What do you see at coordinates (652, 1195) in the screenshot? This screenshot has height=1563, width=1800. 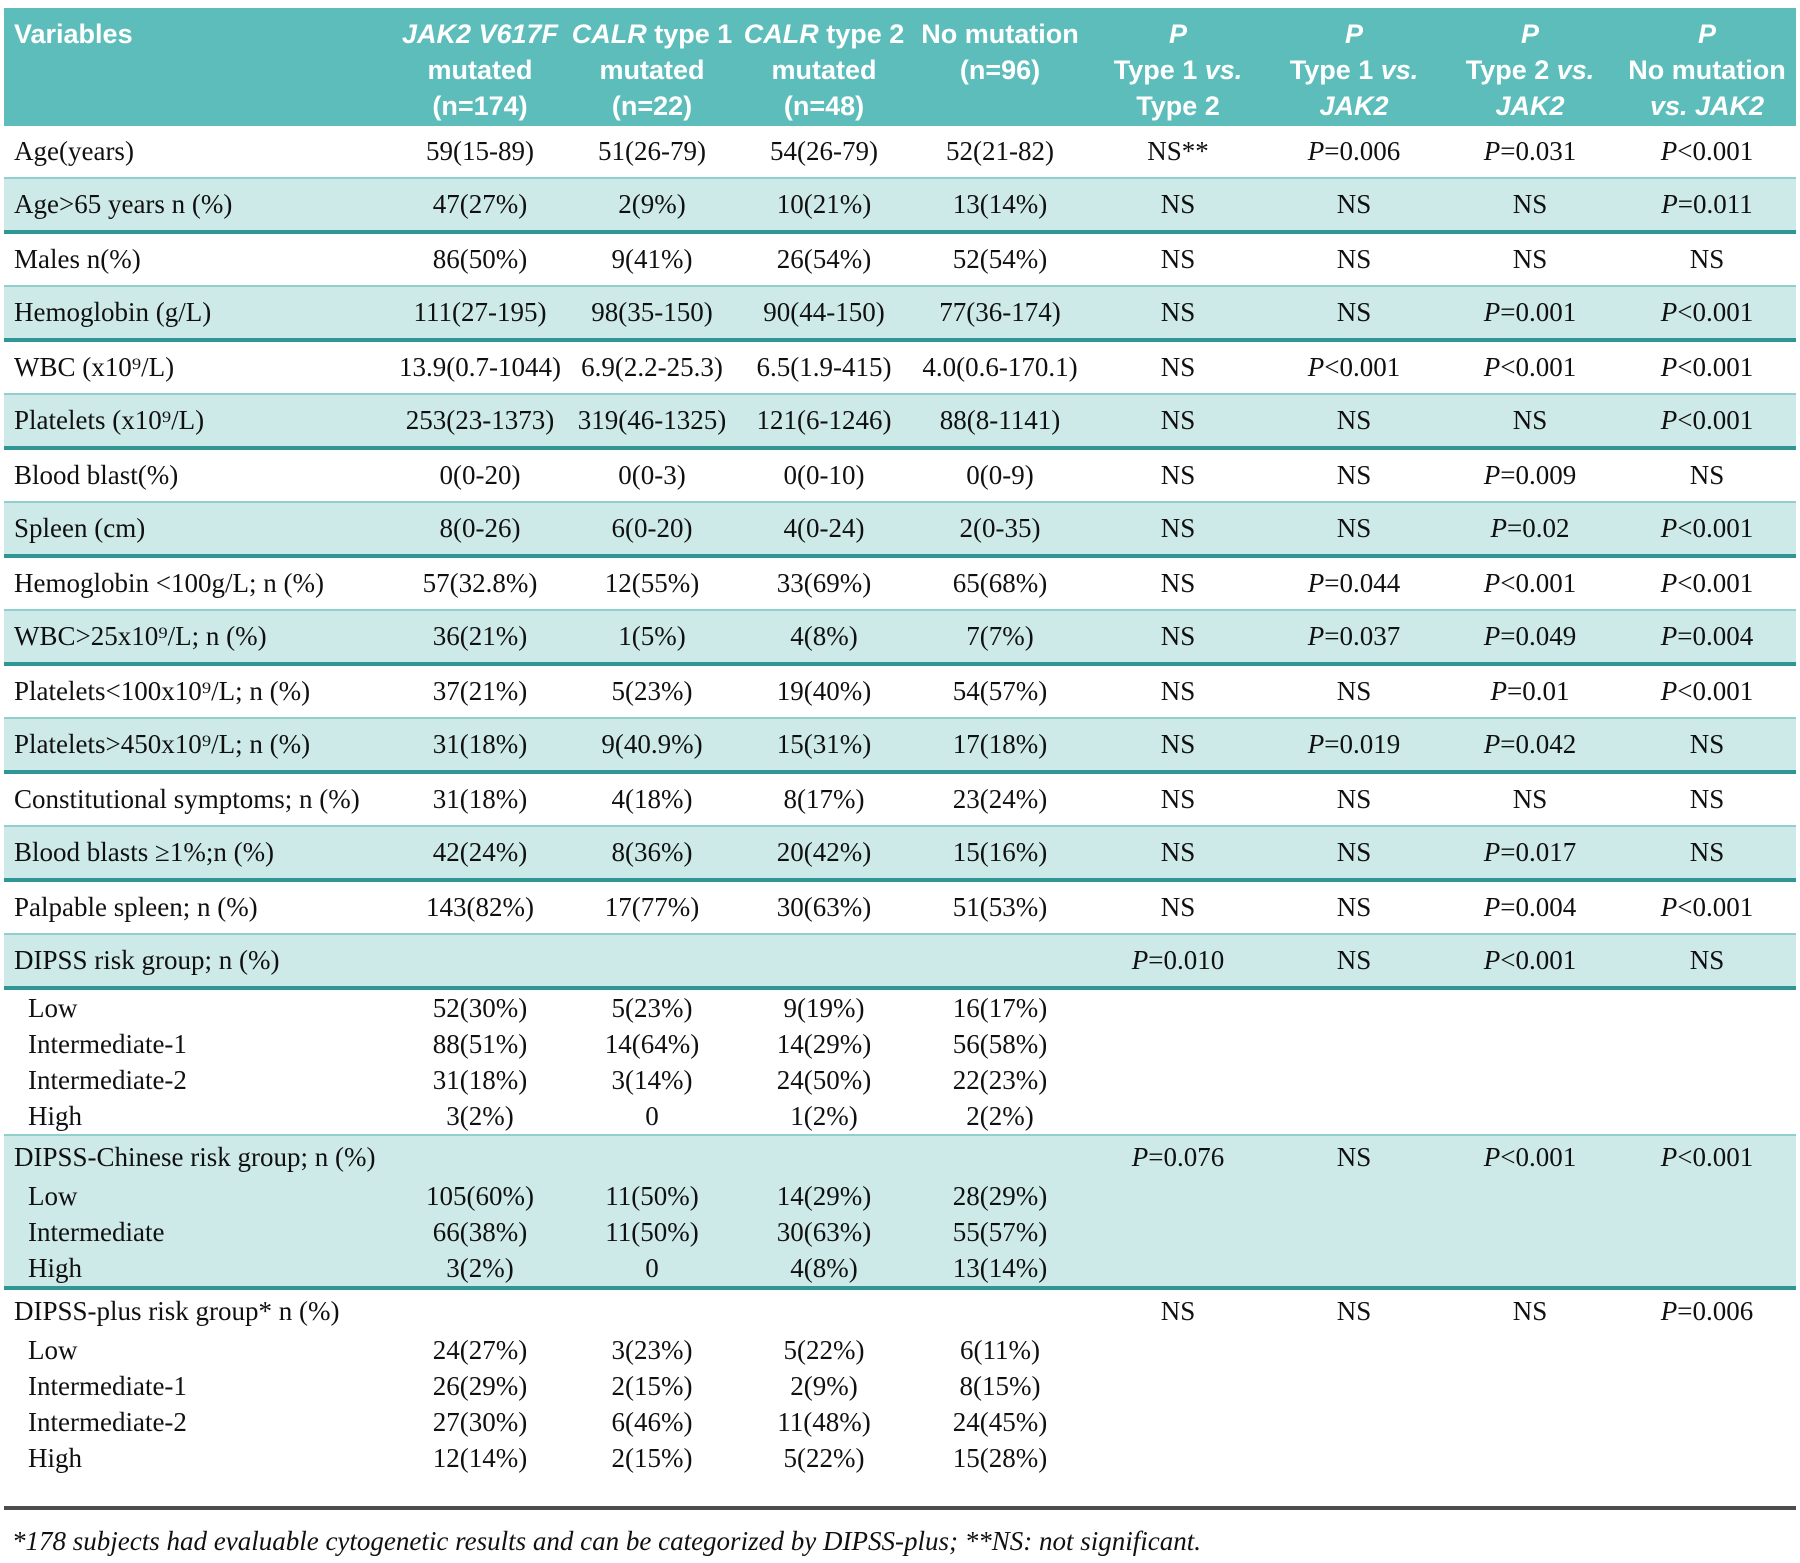 I see `cell-value: 11(50%)` at bounding box center [652, 1195].